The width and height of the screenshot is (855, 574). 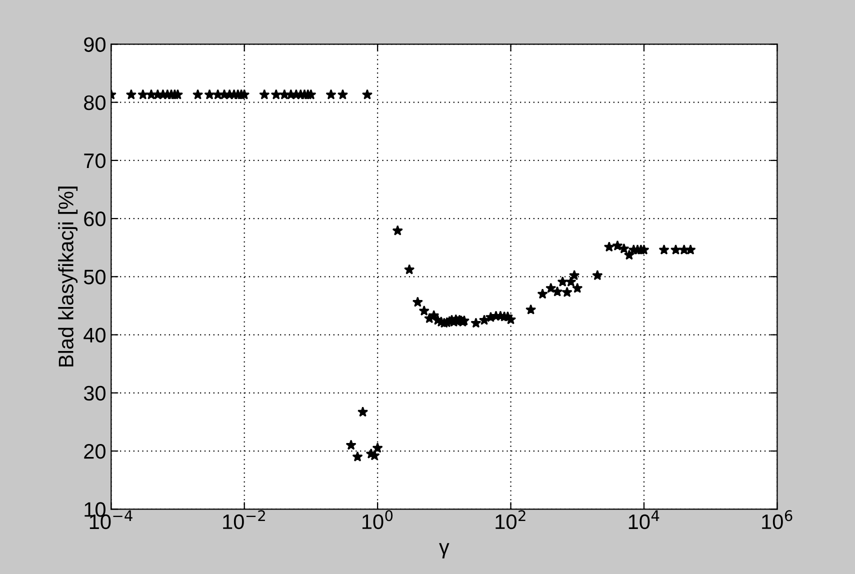 What do you see at coordinates (95, 451) in the screenshot?
I see `y-tick-label: 20` at bounding box center [95, 451].